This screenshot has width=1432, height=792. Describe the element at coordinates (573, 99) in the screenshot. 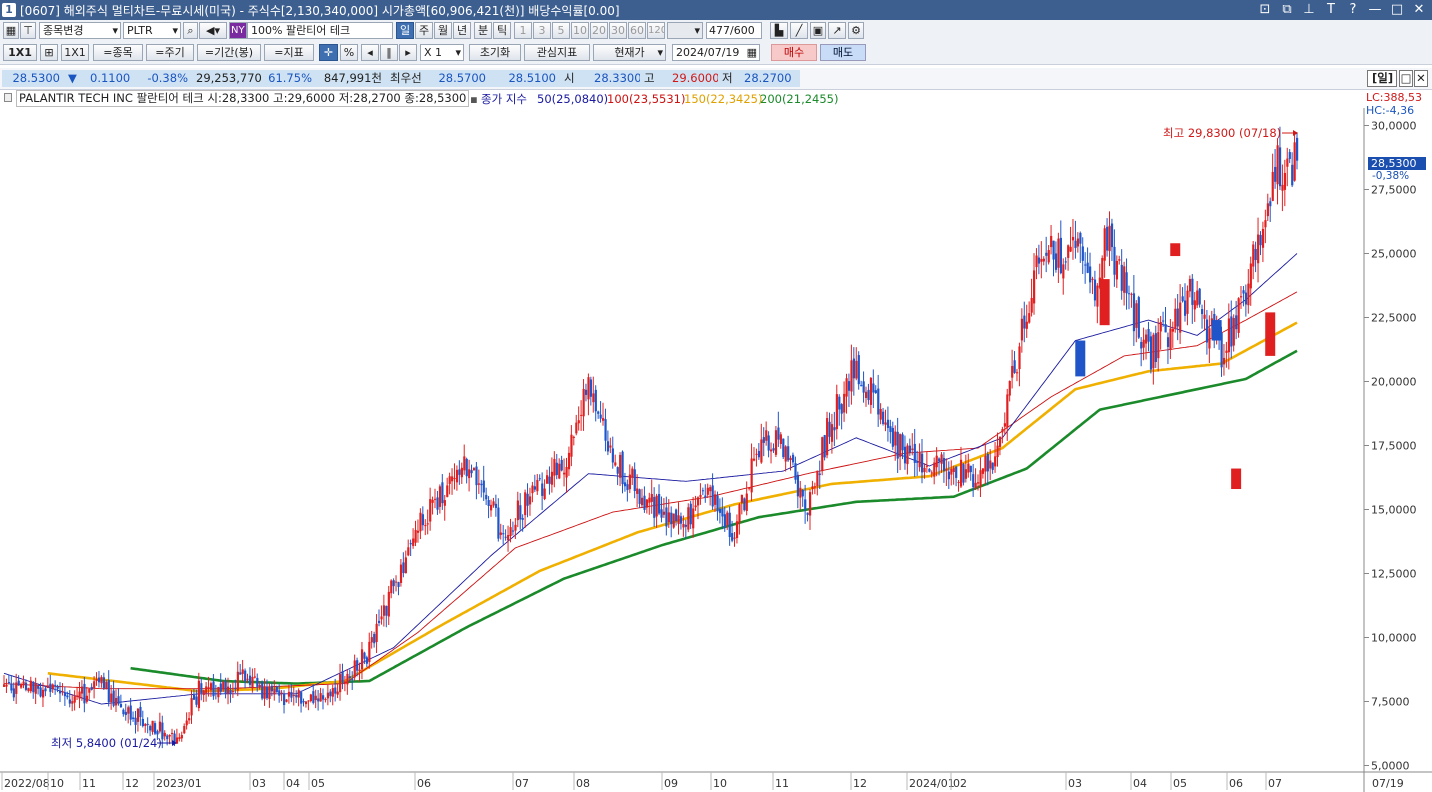

I see `legend-ma50: 50(25,0840)` at that location.